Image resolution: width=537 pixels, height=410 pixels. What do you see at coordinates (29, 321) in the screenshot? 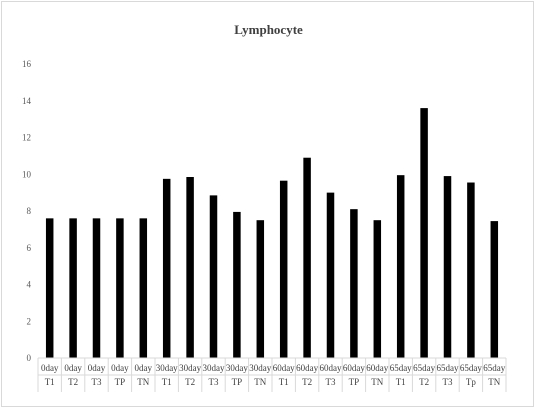
I see `y-tick-label: 2` at bounding box center [29, 321].